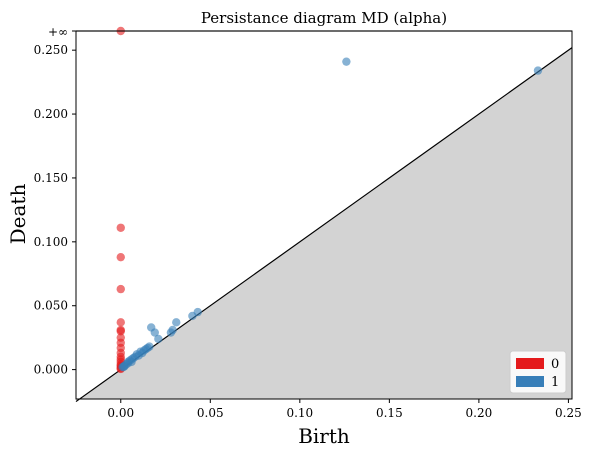 The image size is (590, 457). Describe the element at coordinates (51, 50) in the screenshot. I see `y-tick-label: 0.250` at that location.